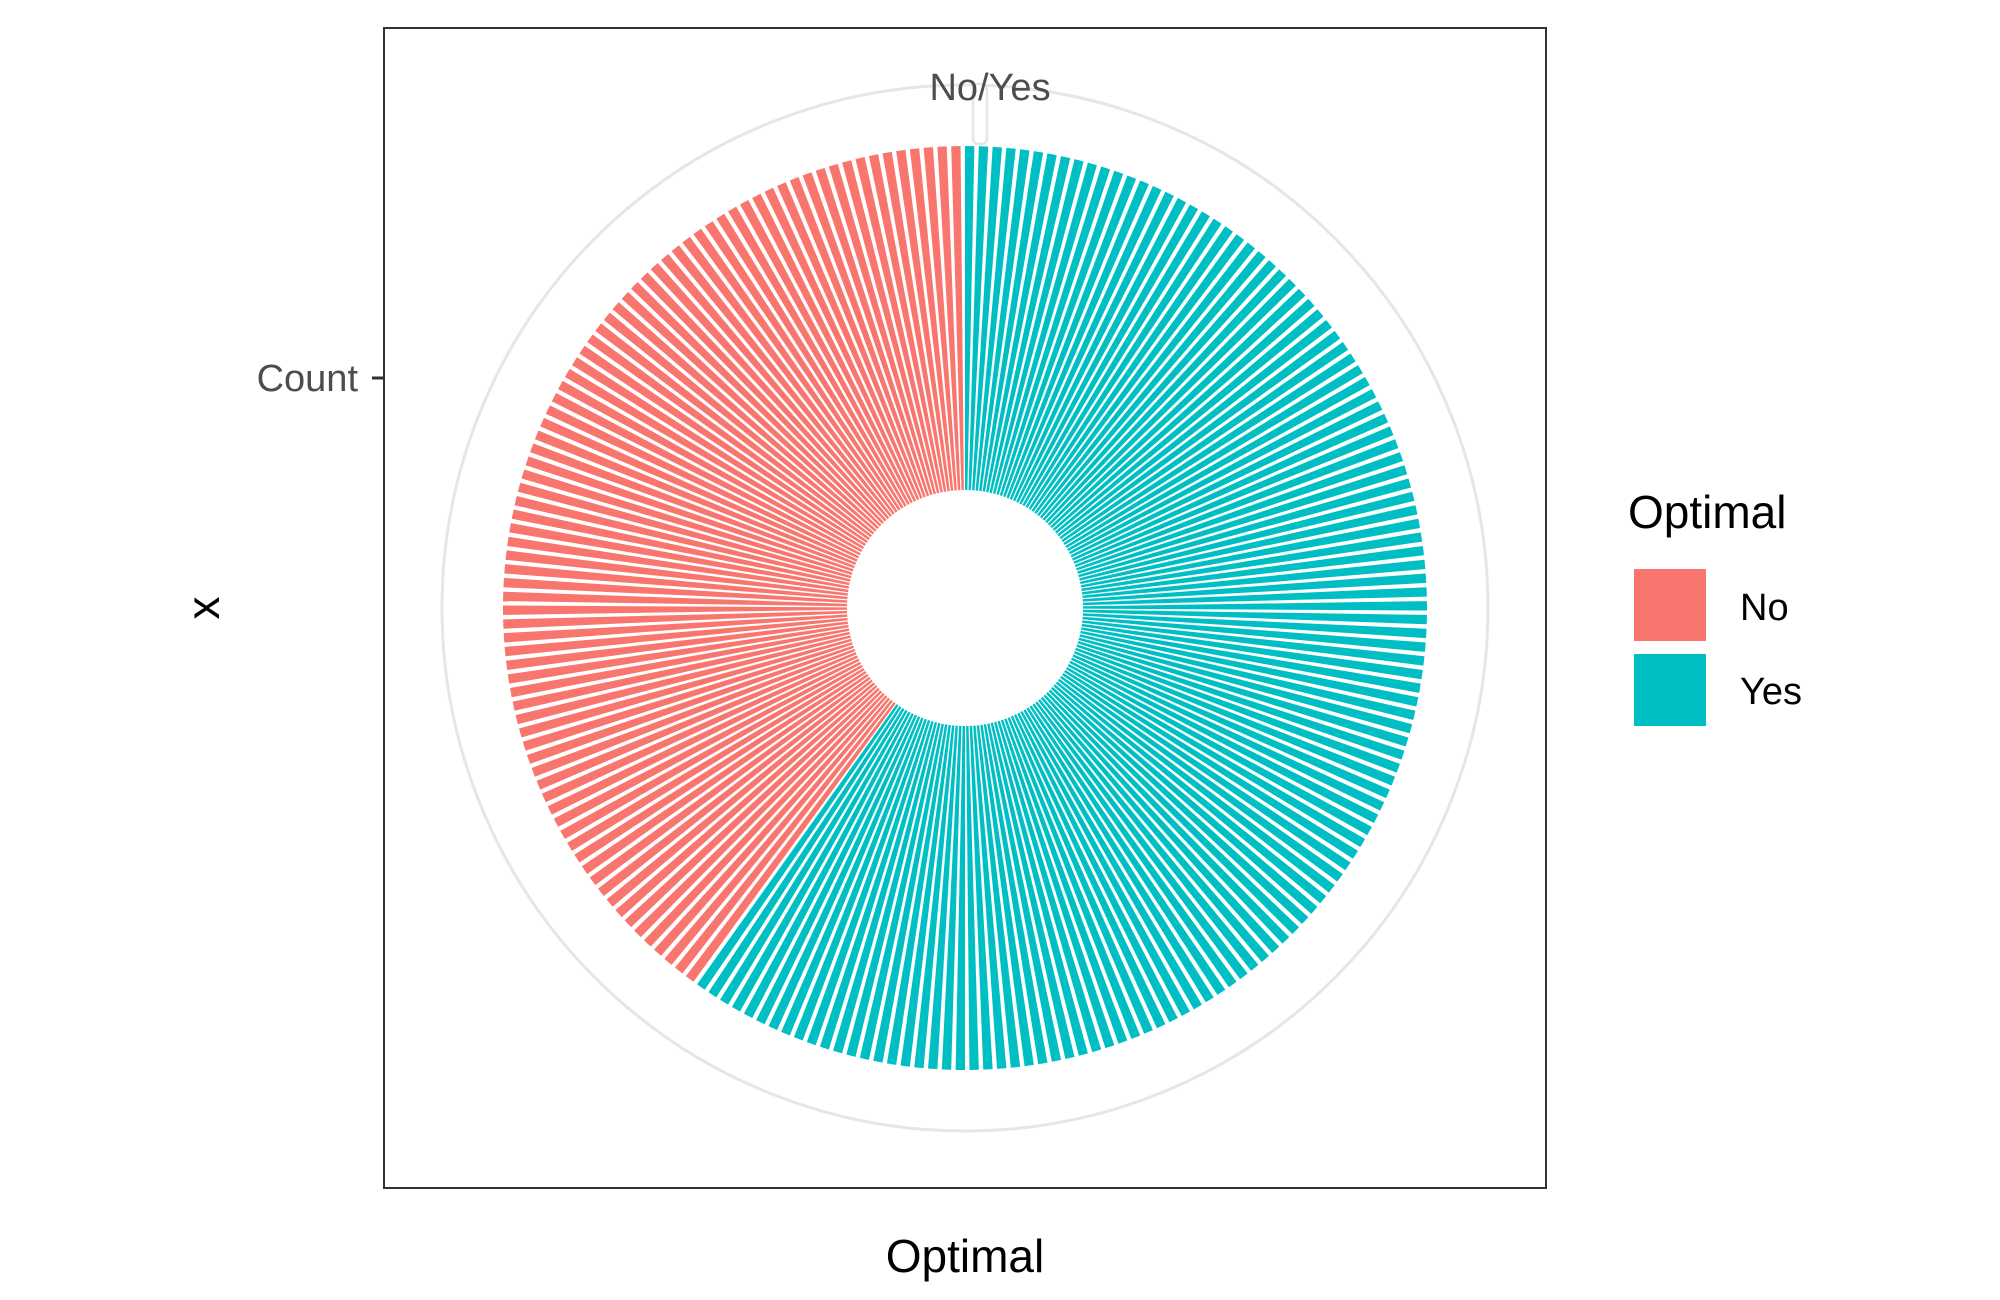 This screenshot has height=1300, width=2000. Describe the element at coordinates (1771, 692) in the screenshot. I see `legend-label-yes: Yes` at that location.